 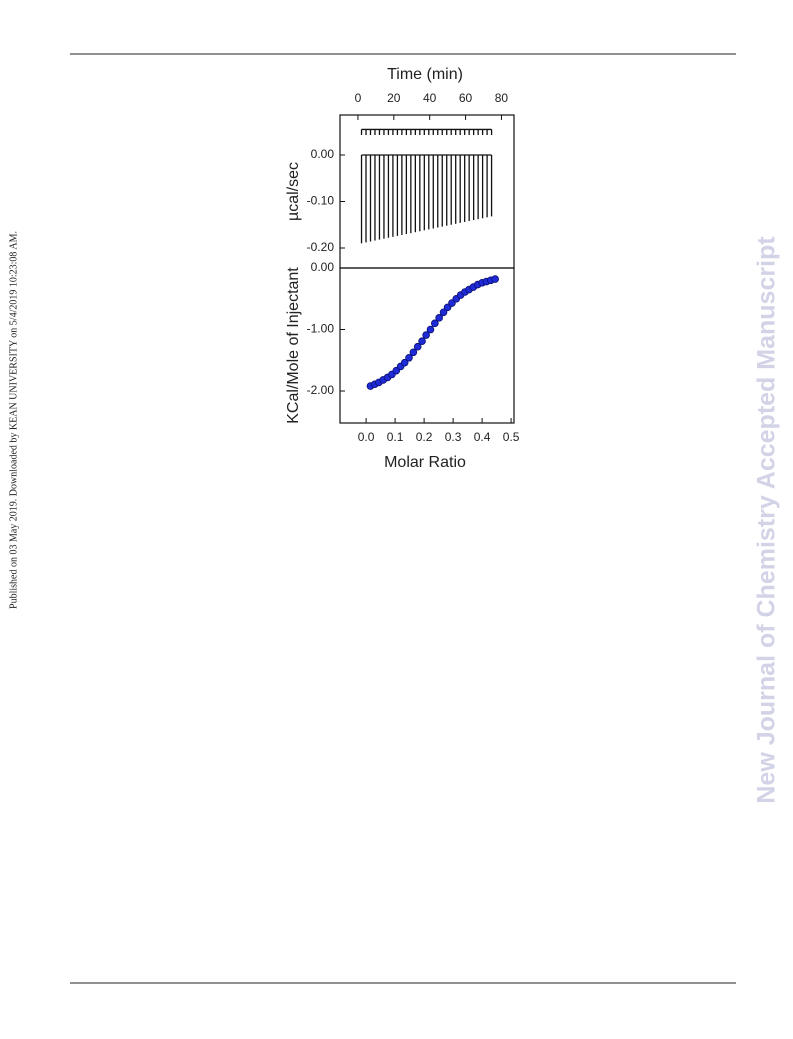 What do you see at coordinates (466, 98) in the screenshot?
I see `x-tick-label: 60` at bounding box center [466, 98].